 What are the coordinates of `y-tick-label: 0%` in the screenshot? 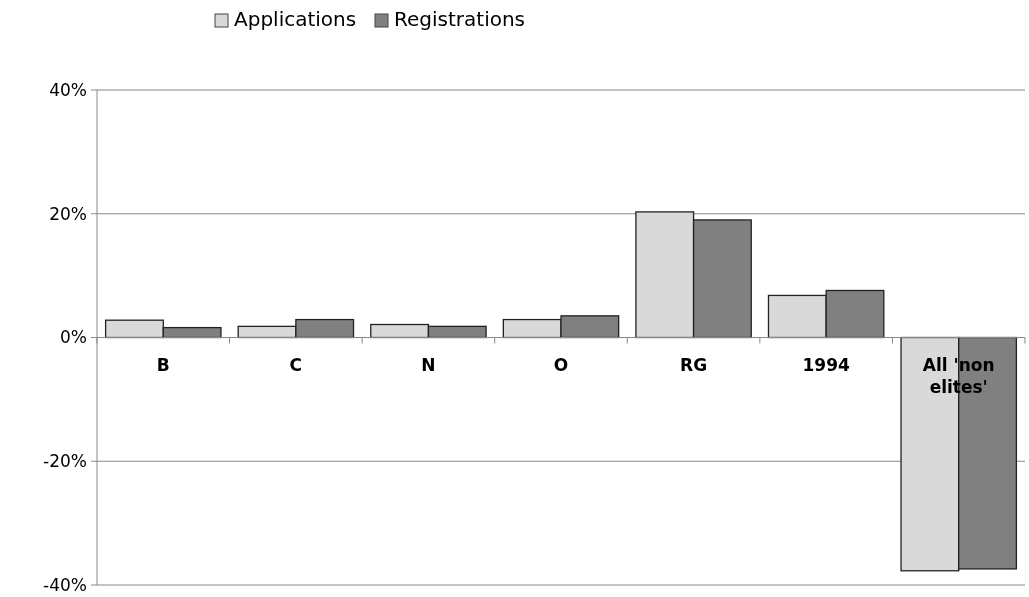 It's located at (73, 337).